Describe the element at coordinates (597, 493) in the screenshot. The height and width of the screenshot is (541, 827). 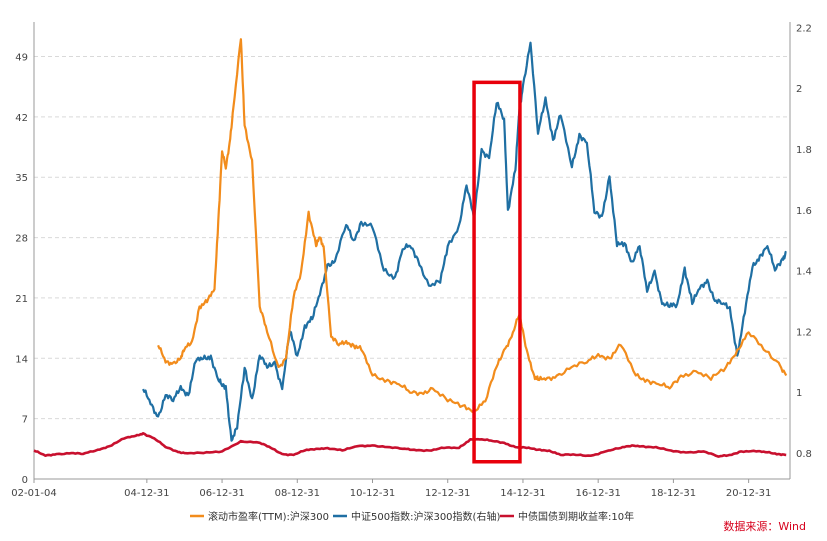
I see `x-tick-label: 16-12-31` at that location.